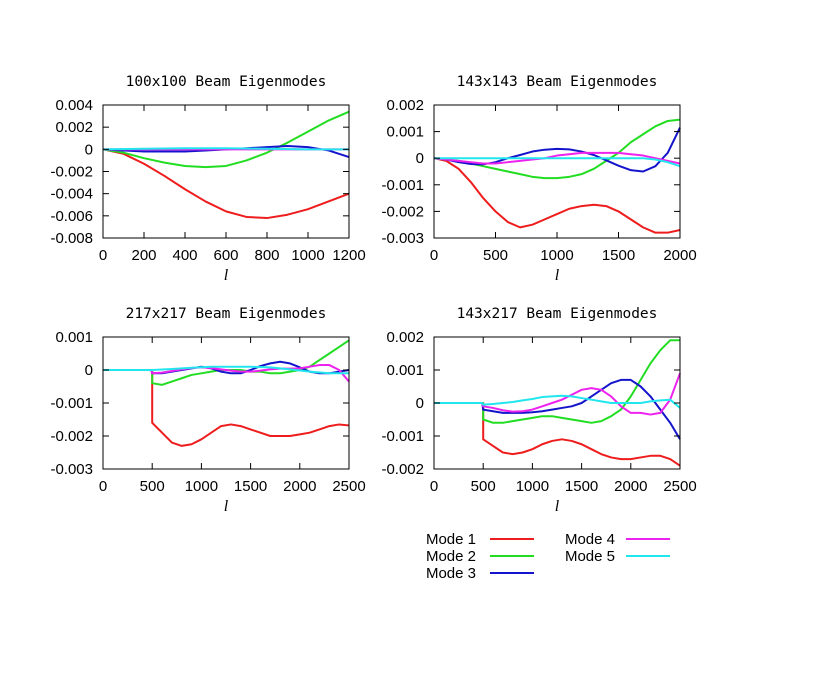 The height and width of the screenshot is (697, 830). Describe the element at coordinates (266, 255) in the screenshot. I see `x-tick-label: 800` at that location.